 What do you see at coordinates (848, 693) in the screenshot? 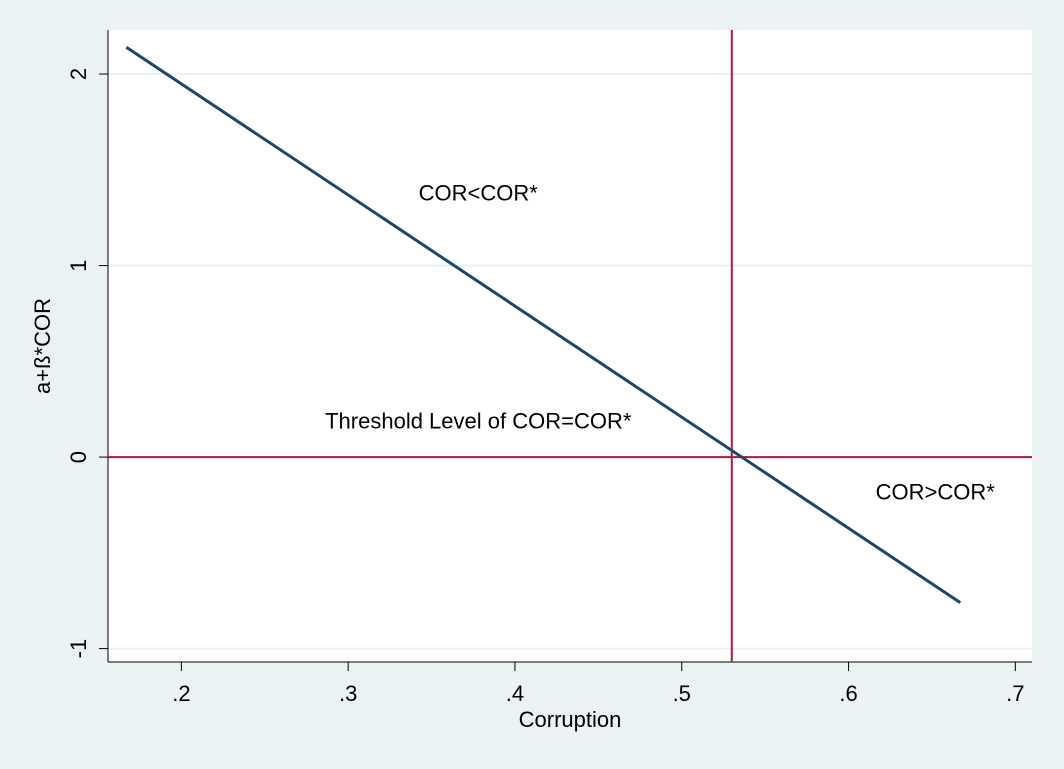
I see `x-tick-label: .6` at bounding box center [848, 693].